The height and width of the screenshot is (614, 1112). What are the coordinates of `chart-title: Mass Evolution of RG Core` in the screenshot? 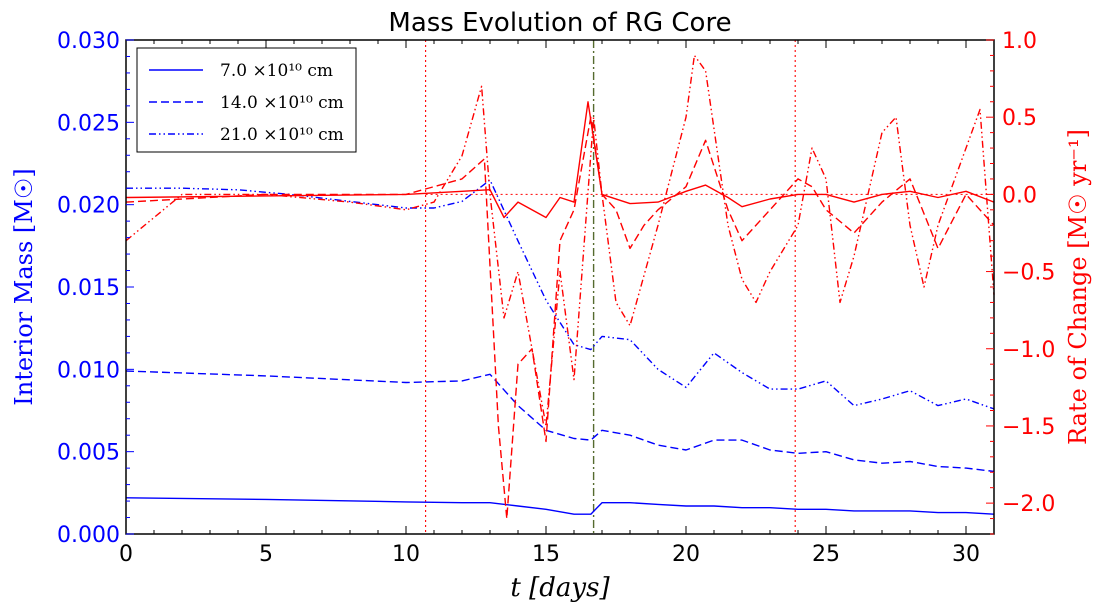 It's located at (559, 23).